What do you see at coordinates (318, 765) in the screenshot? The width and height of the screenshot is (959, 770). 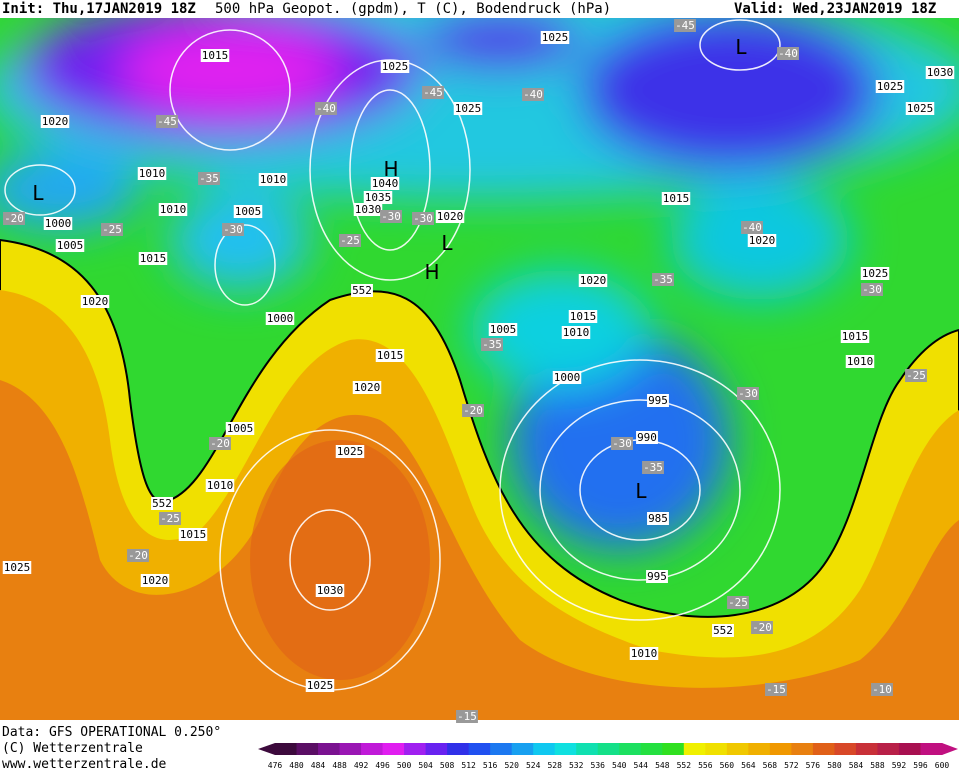 I see `colorbar-tick-label: 484` at bounding box center [318, 765].